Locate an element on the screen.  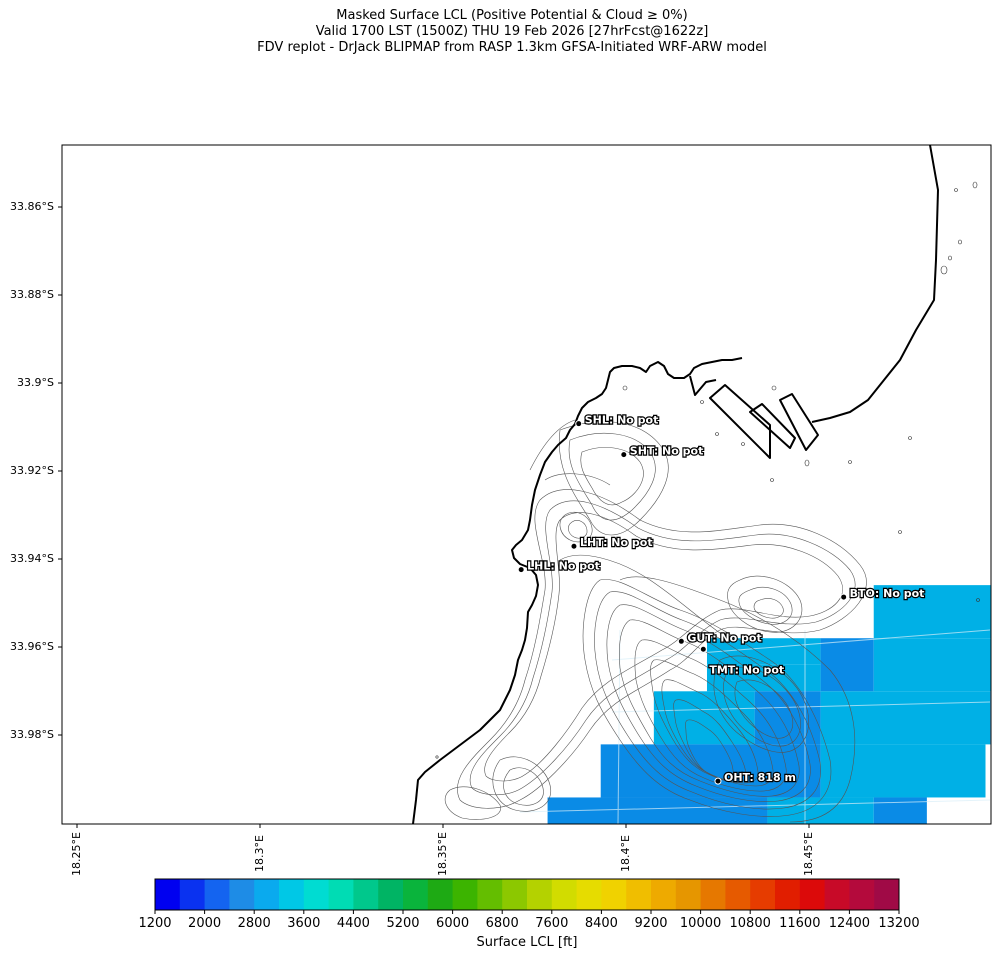
colorbar-frame is located at coordinates (527, 894).